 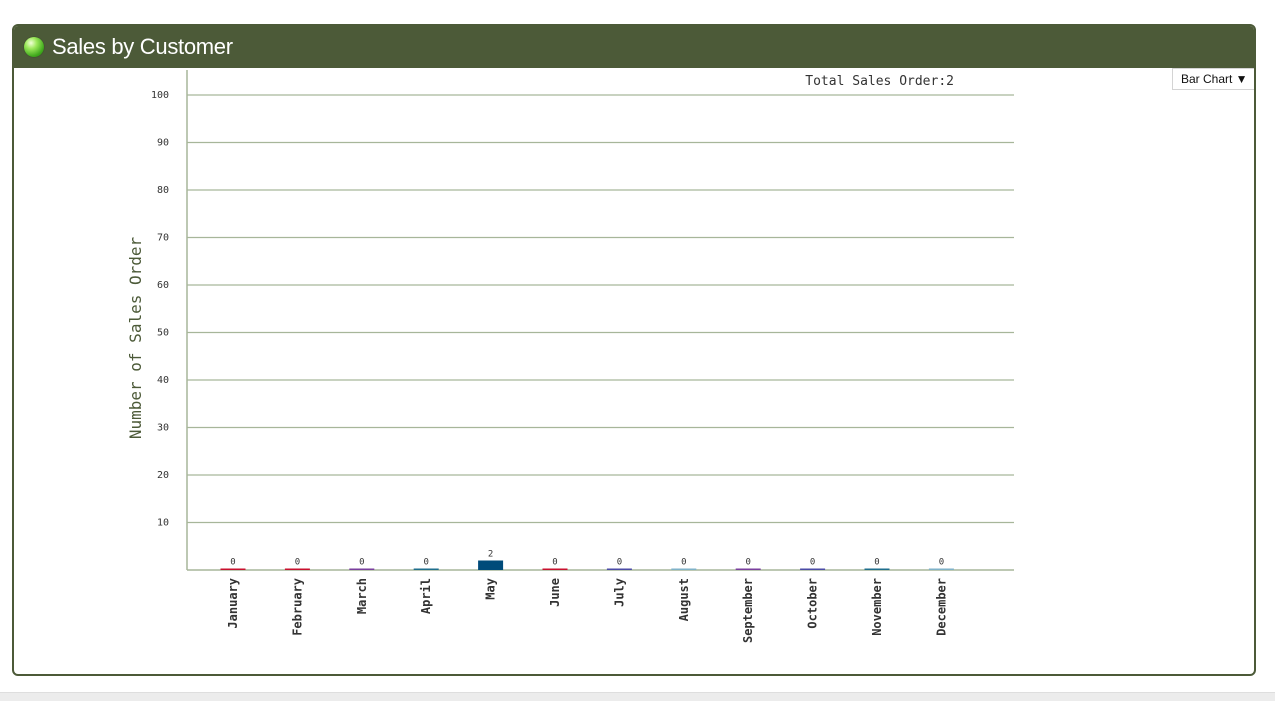 What do you see at coordinates (426, 569) in the screenshot?
I see `bar-april` at bounding box center [426, 569].